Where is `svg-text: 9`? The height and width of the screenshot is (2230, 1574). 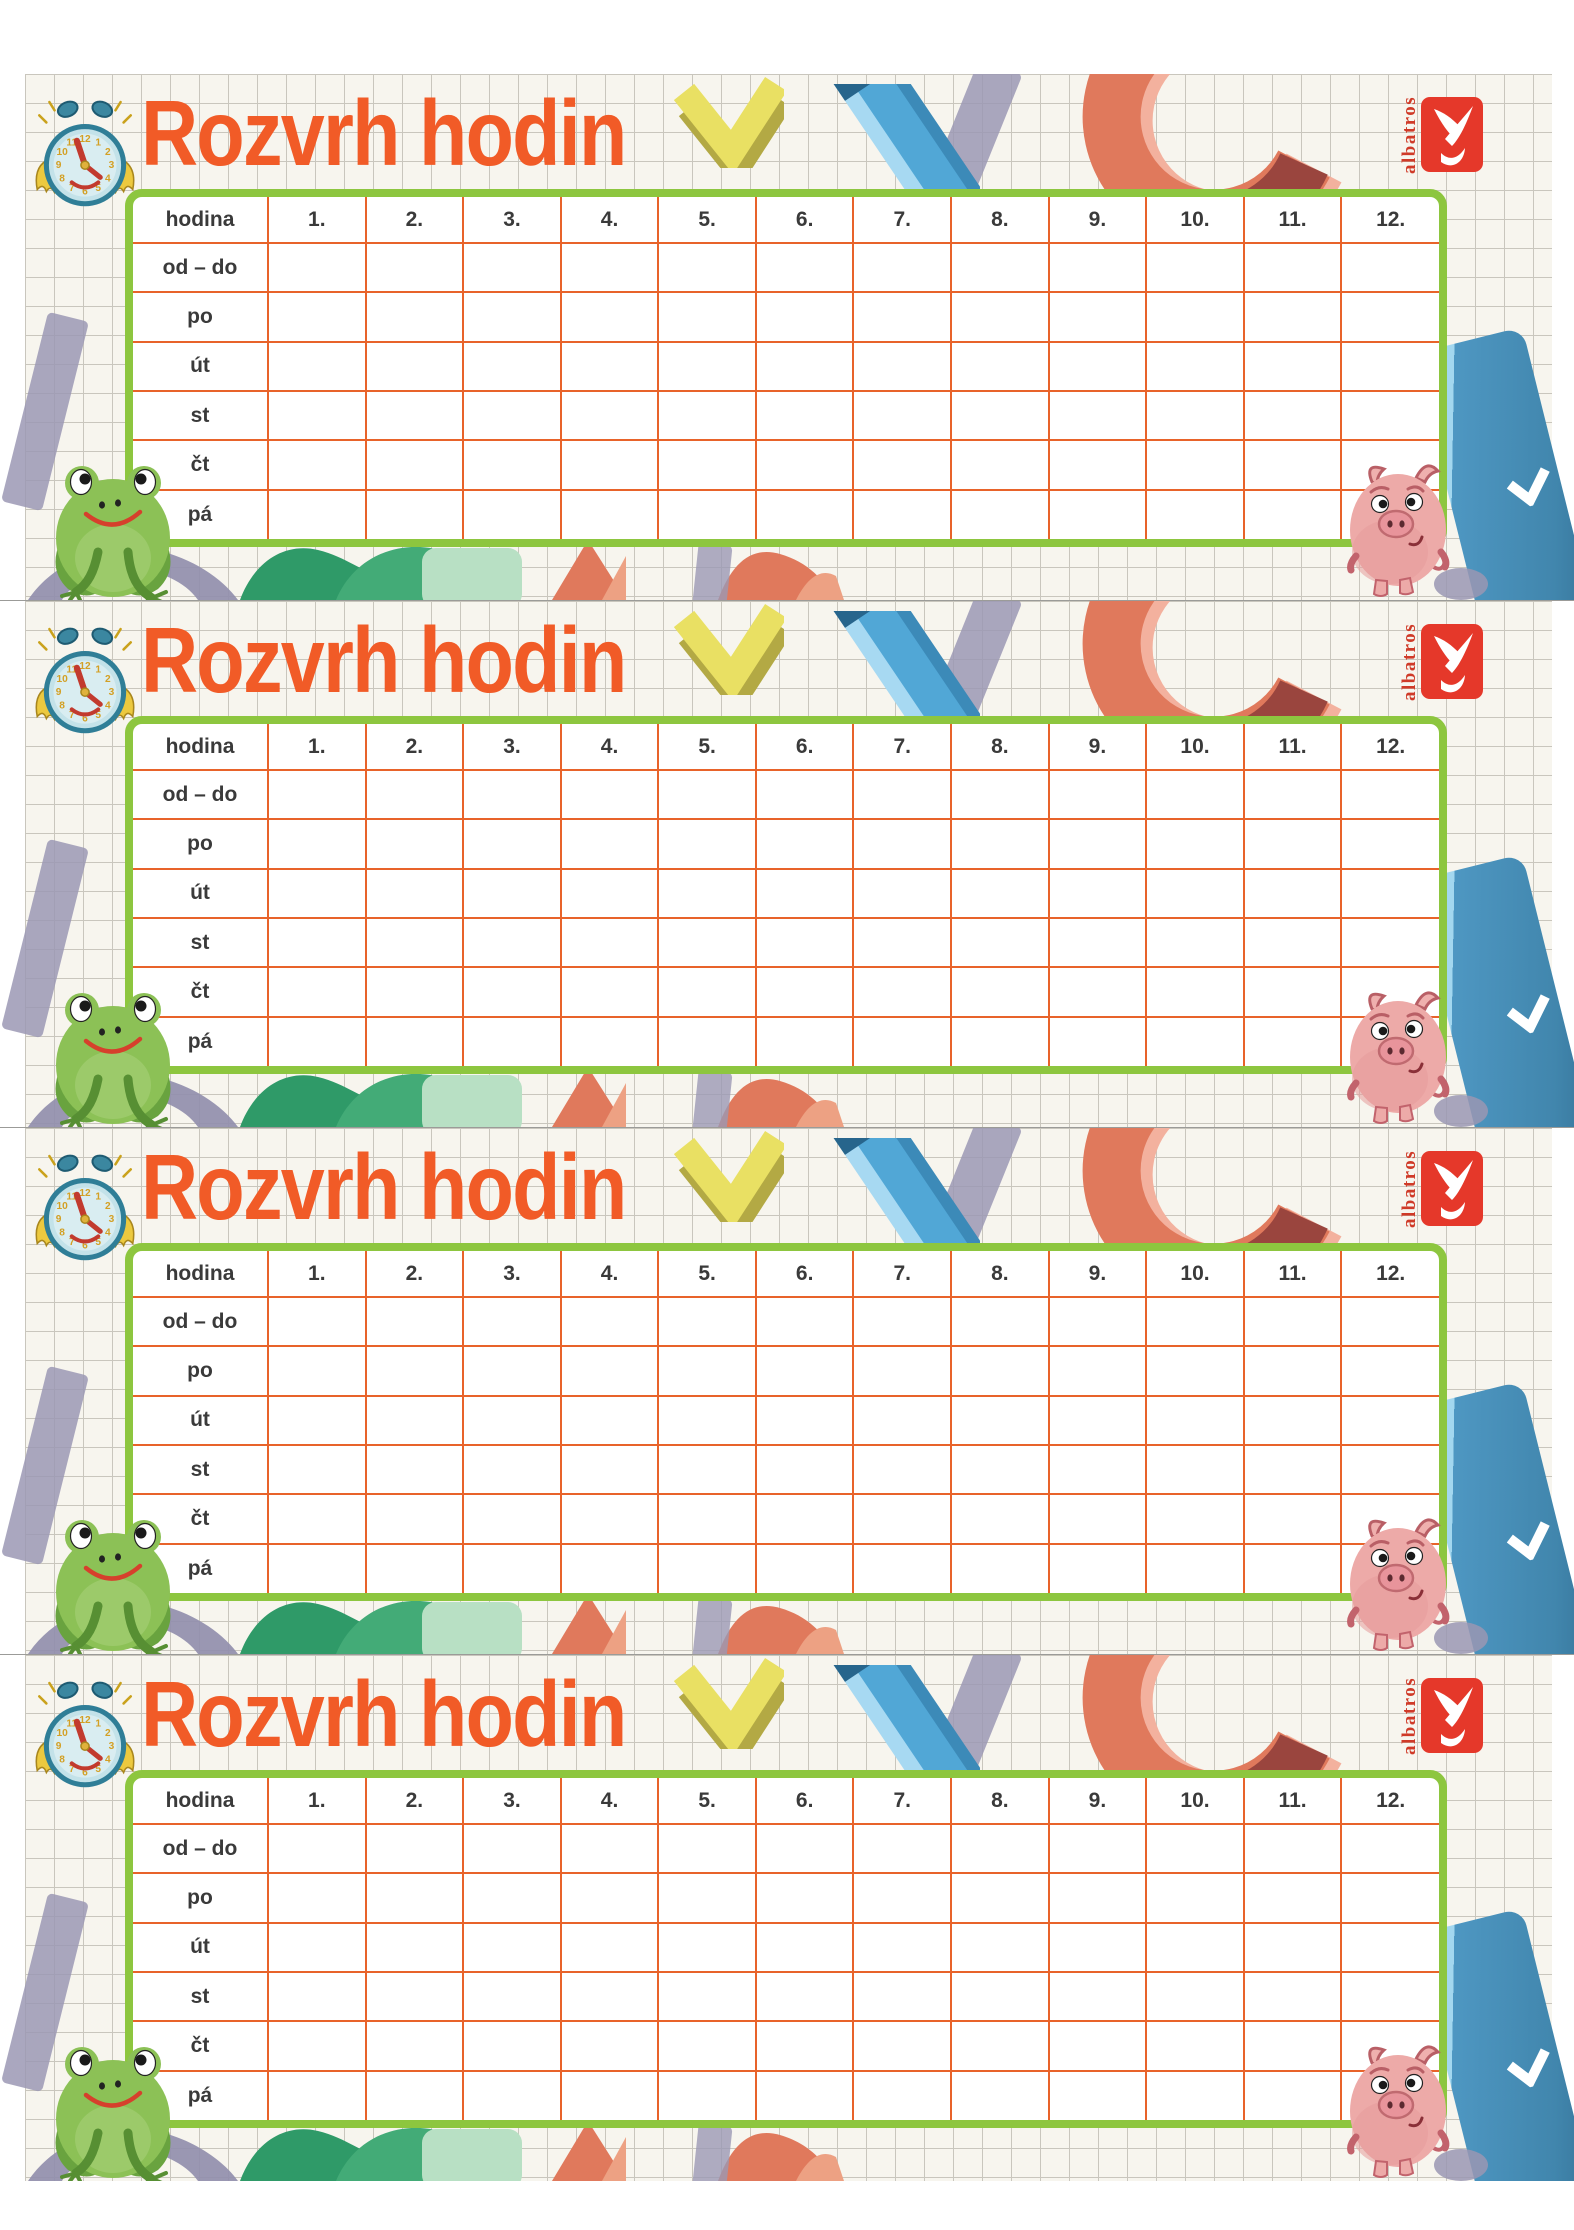 svg-text: 9 is located at coordinates (59, 1219).